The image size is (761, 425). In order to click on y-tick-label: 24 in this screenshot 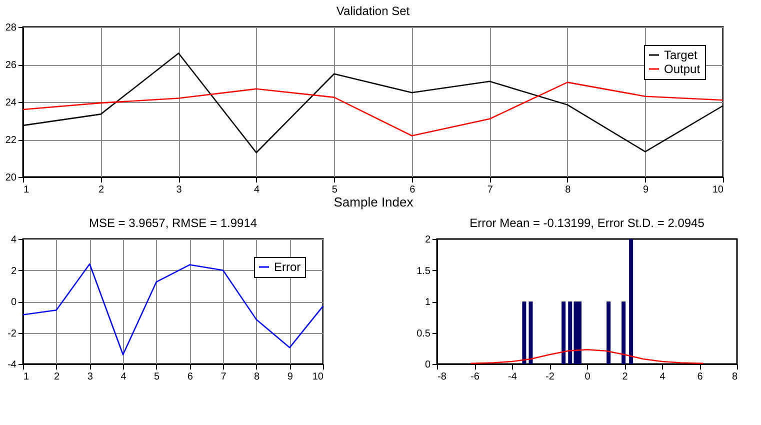, I will do `click(11, 103)`.